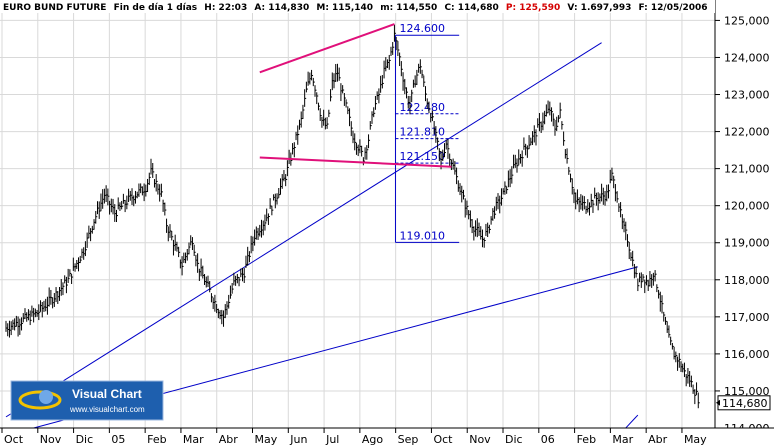  I want to click on fib-level-label: 122.480, so click(422, 107).